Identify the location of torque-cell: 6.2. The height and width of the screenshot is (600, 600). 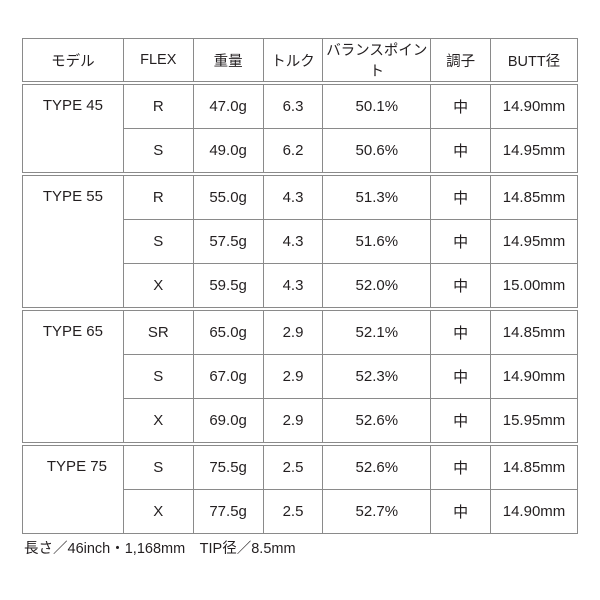
(293, 151).